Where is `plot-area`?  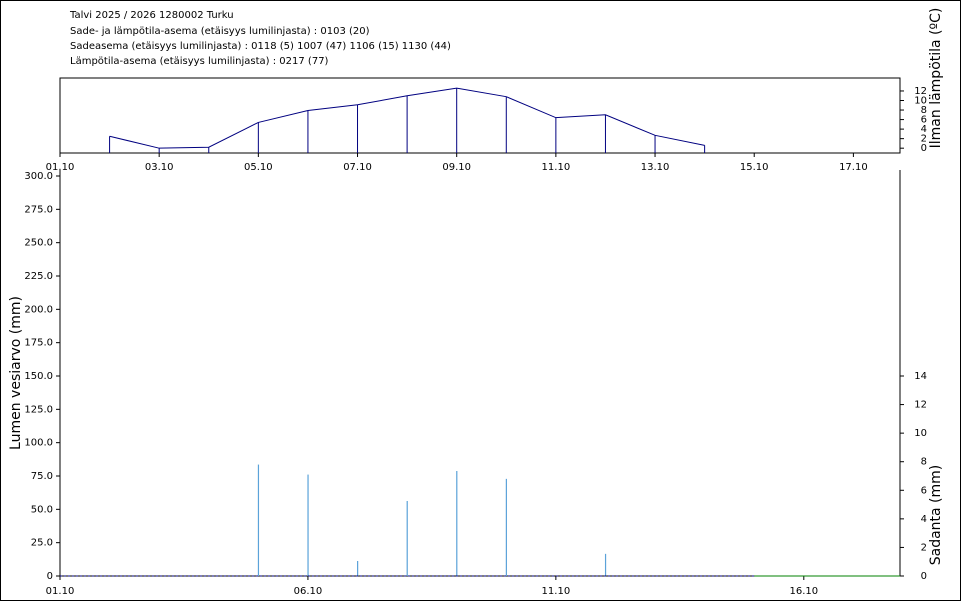
plot-area is located at coordinates (407, 120).